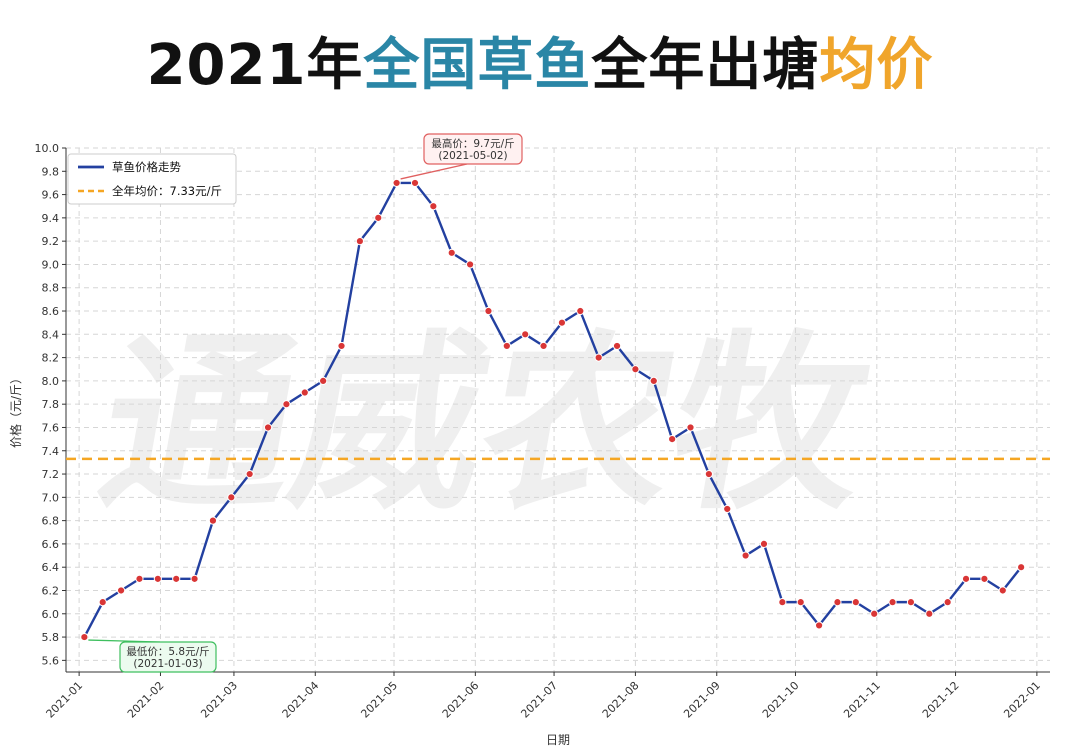  Describe the element at coordinates (146, 700) in the screenshot. I see `x-tick-label: 2021-02` at that location.